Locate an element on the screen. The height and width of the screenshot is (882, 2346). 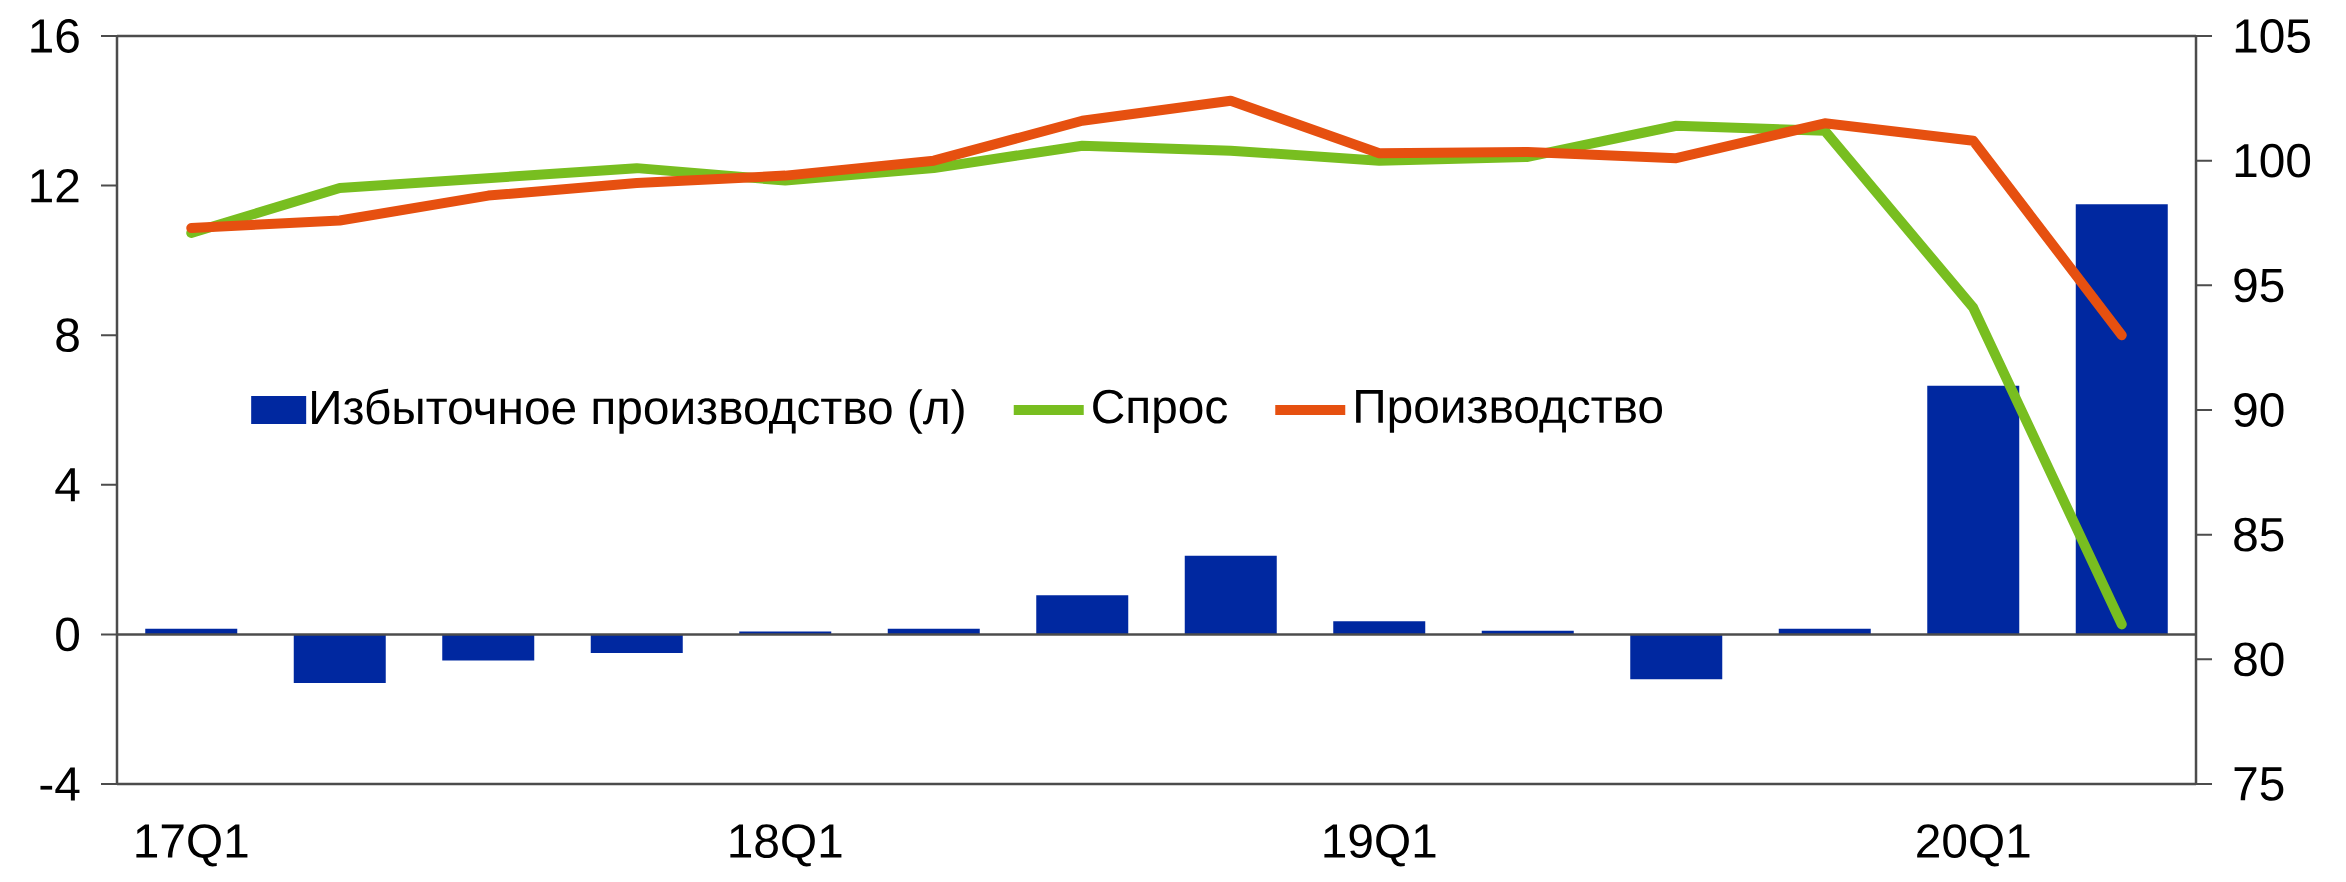
y2-tick-label: 105 is located at coordinates (2272, 35).